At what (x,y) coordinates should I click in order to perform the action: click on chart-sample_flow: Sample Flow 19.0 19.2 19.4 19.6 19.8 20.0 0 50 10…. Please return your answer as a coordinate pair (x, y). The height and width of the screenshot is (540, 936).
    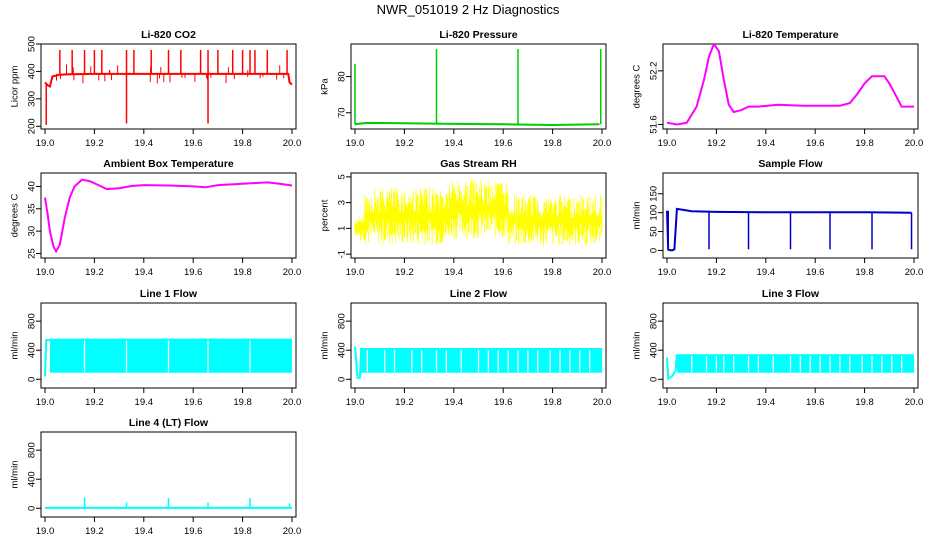
    Looking at the image, I should click on (778, 218).